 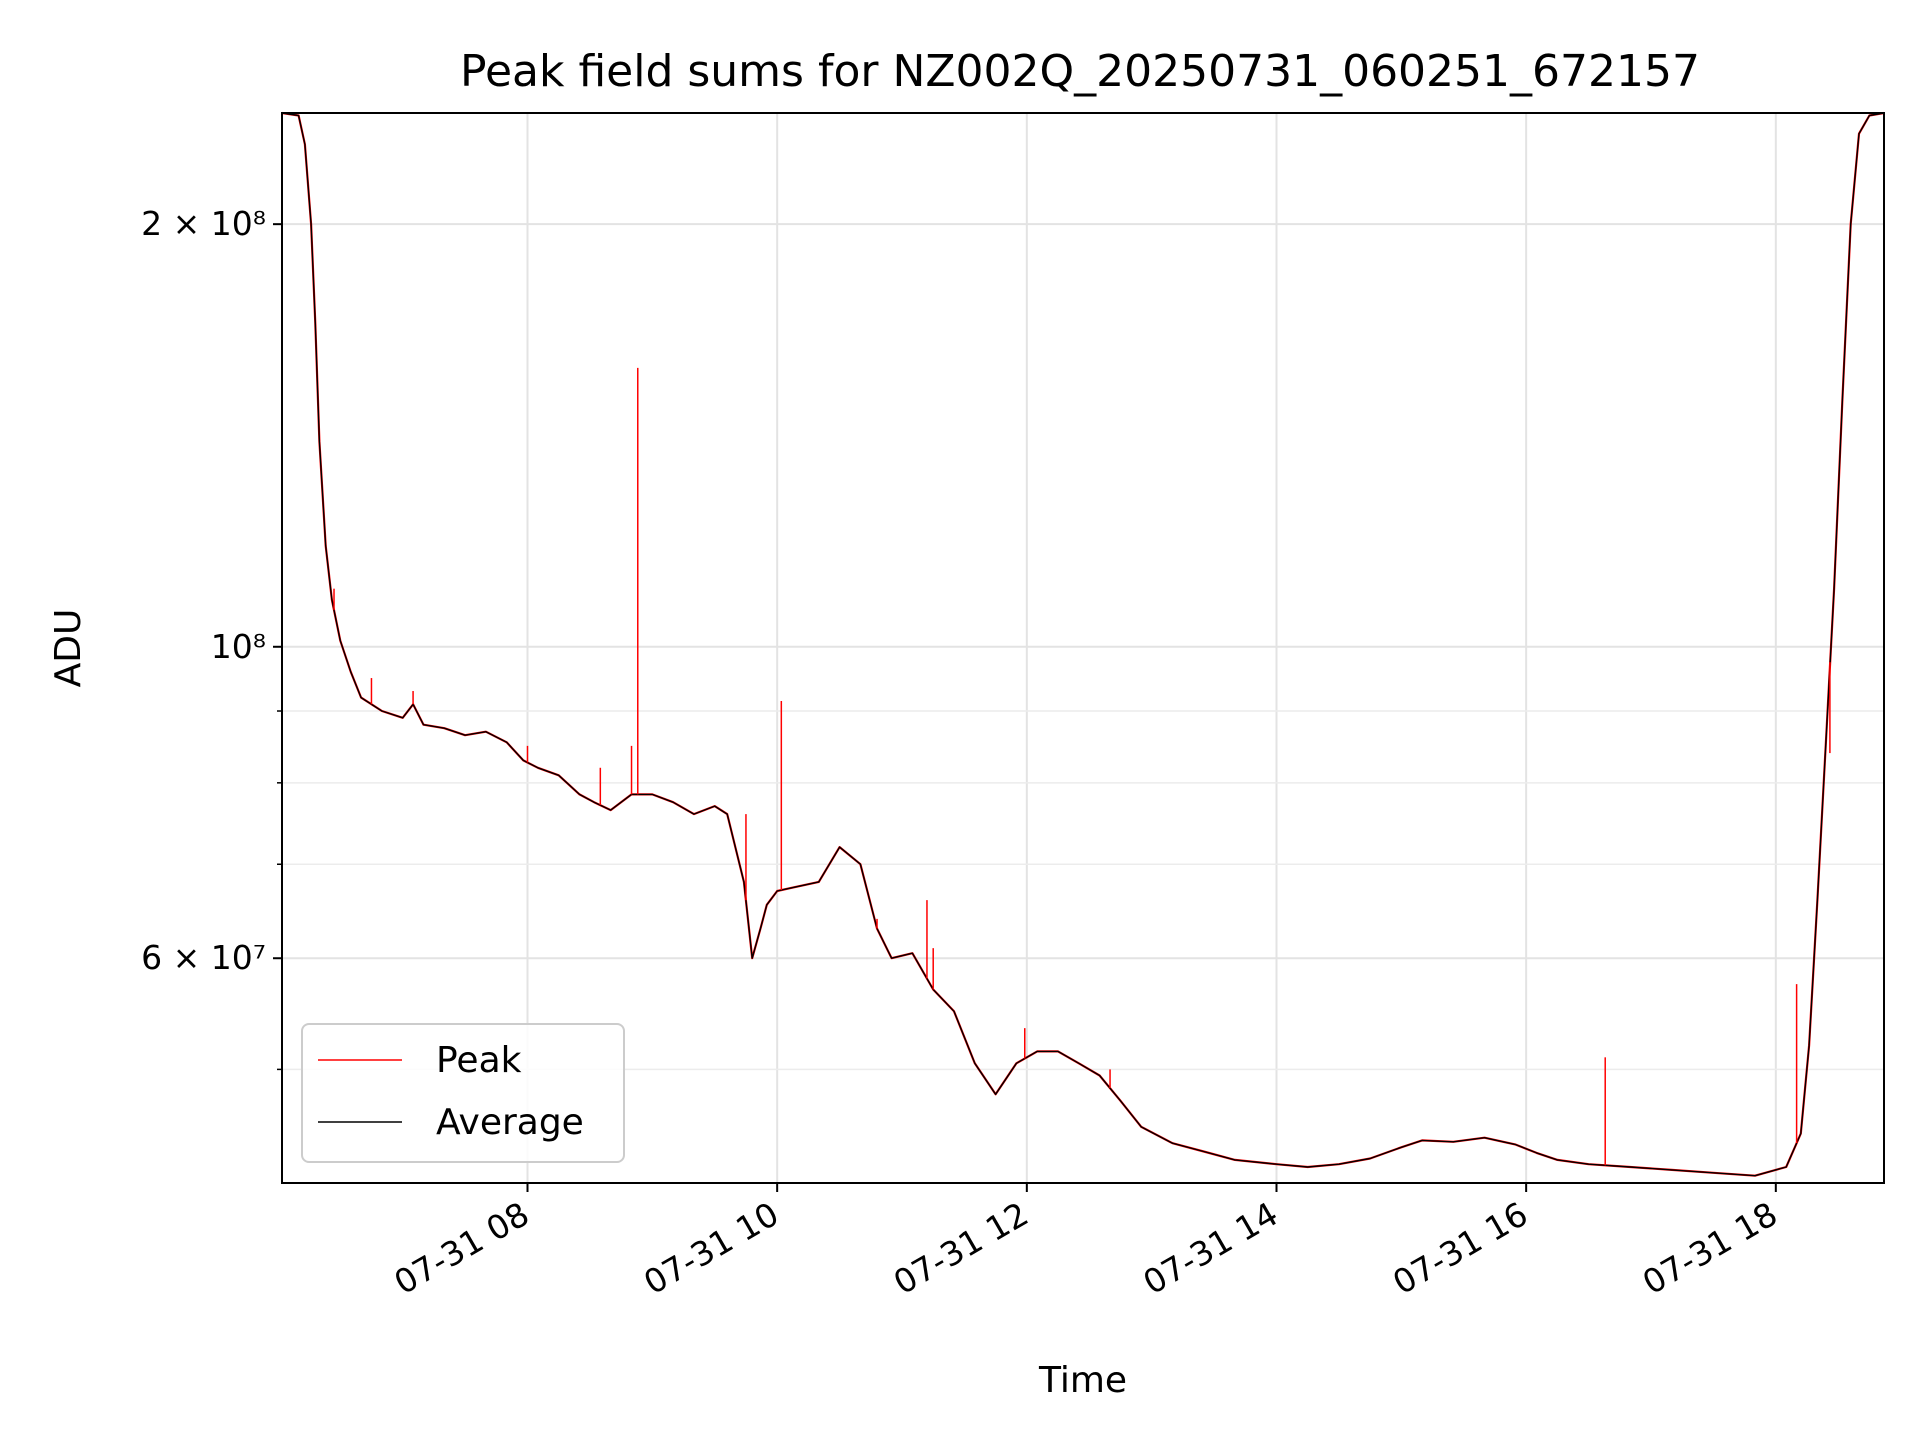 What do you see at coordinates (479, 1060) in the screenshot?
I see `legend-peak-label: Peak` at bounding box center [479, 1060].